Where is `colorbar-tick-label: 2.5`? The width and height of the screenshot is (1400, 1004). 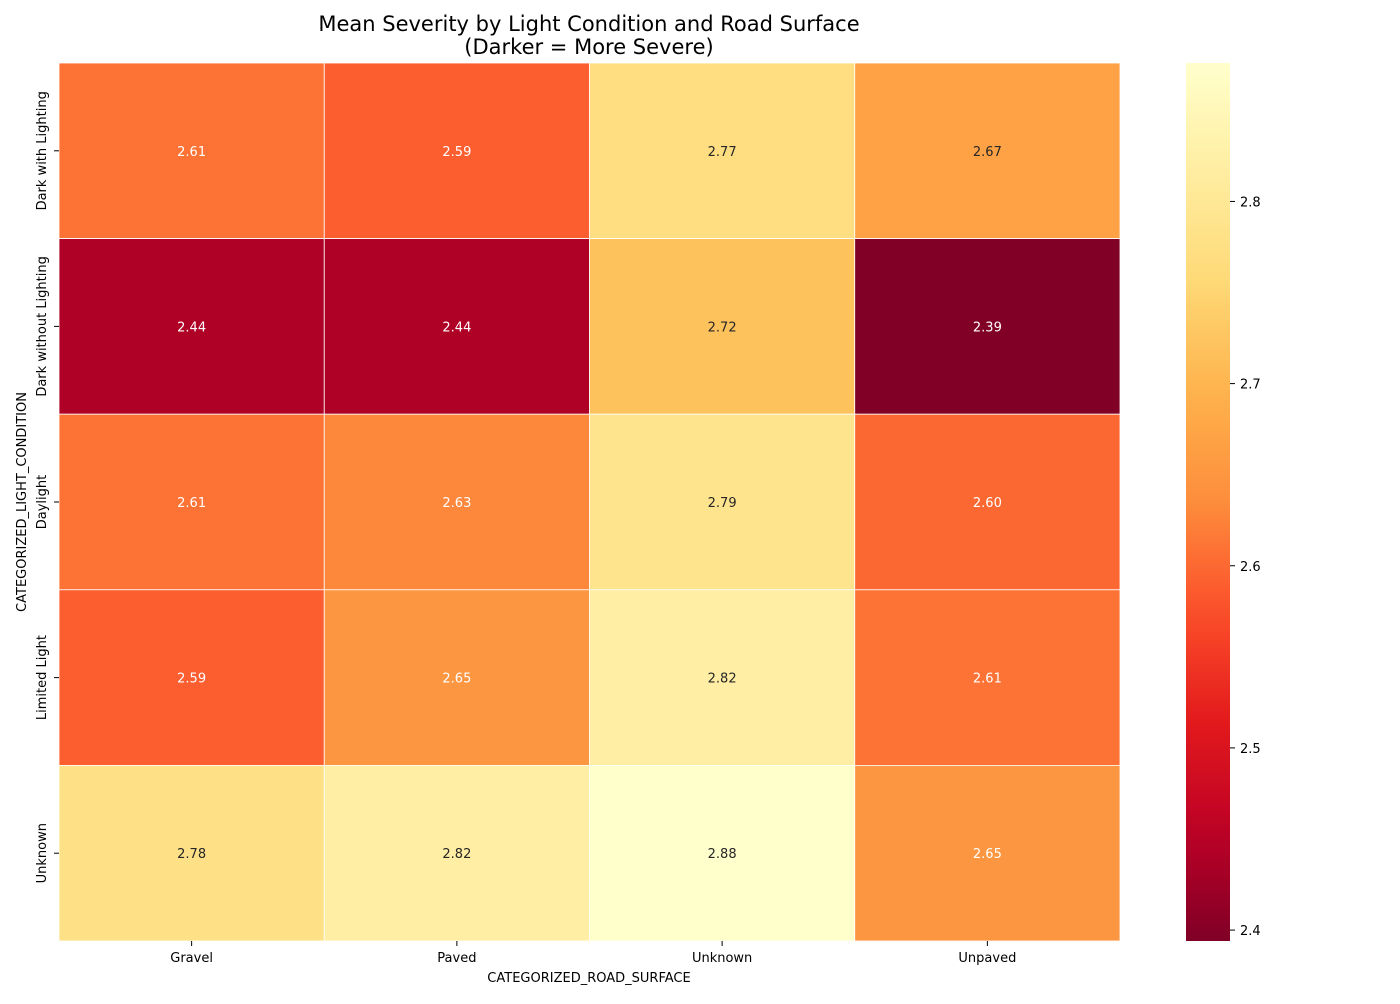
colorbar-tick-label: 2.5 is located at coordinates (1250, 749).